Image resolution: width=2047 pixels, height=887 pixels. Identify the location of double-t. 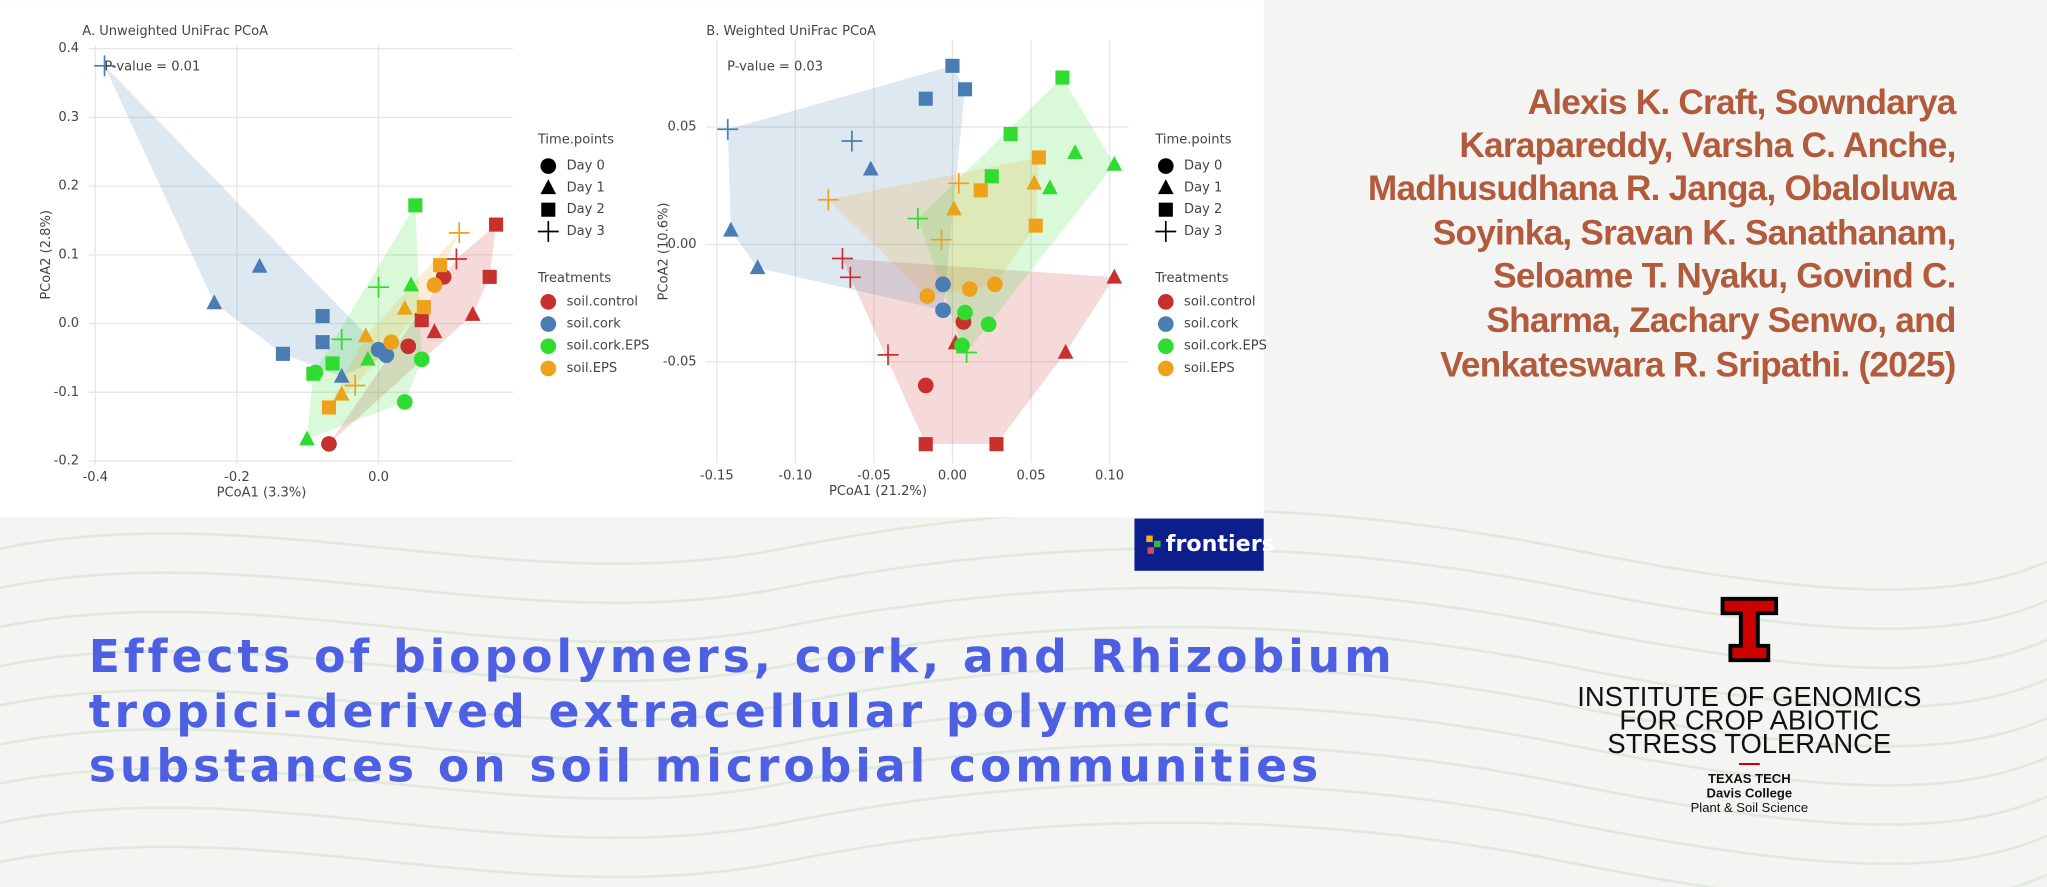
(1749, 629).